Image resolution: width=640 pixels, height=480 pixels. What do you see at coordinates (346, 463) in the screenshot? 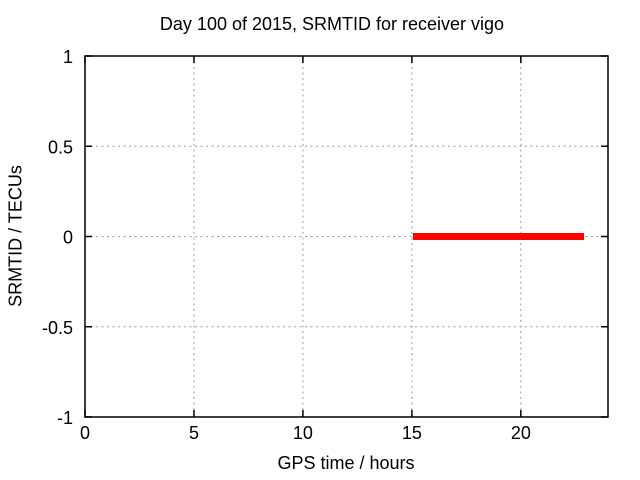
I see `x-axis-label: GPS time / hours` at bounding box center [346, 463].